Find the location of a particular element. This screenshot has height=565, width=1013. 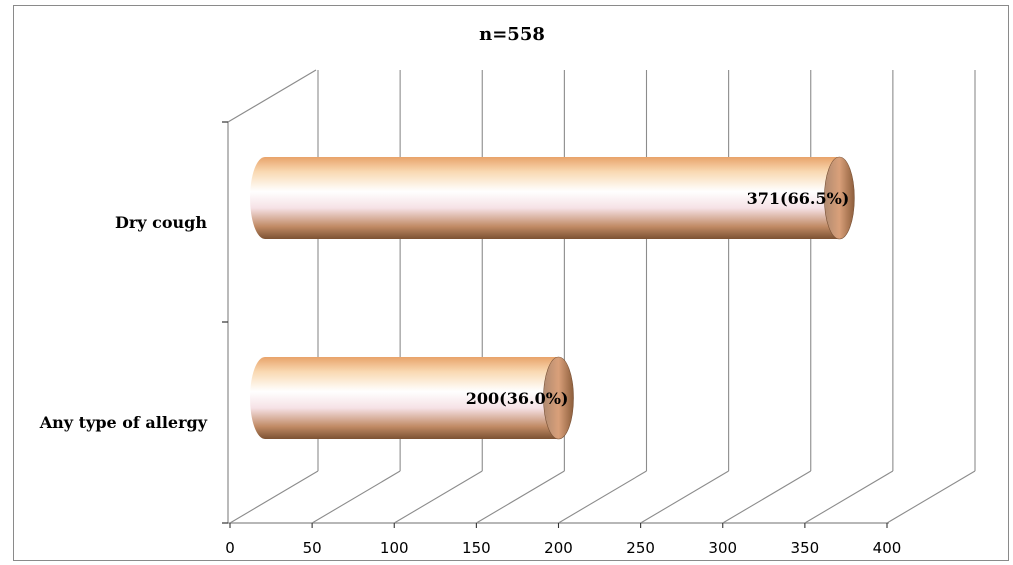

x-tick-label: 200 is located at coordinates (558, 548).